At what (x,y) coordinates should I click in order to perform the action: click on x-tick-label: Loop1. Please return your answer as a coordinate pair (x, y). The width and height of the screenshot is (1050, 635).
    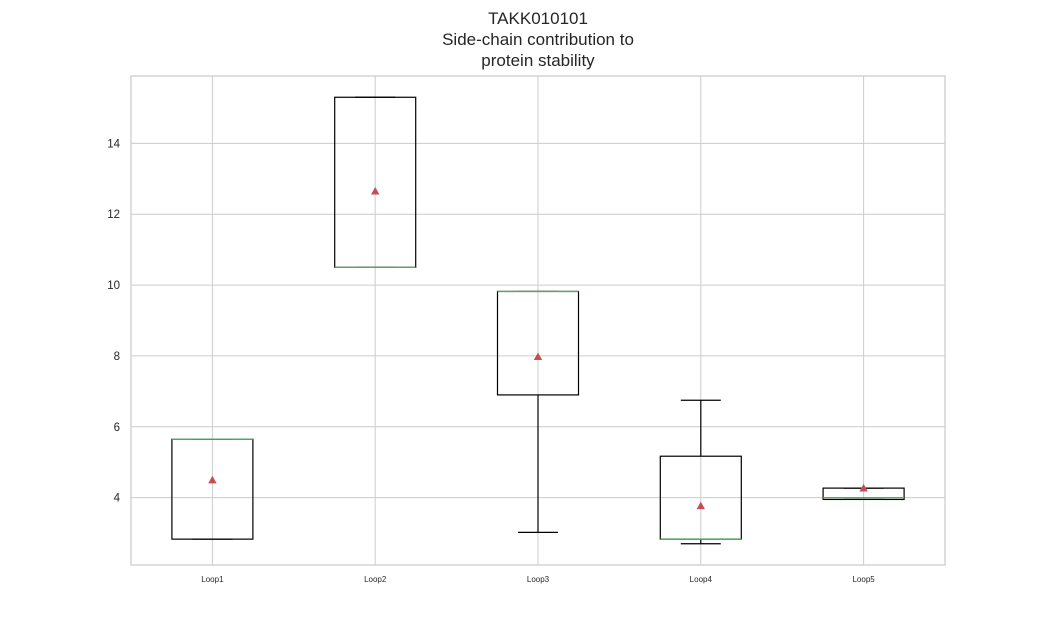
    Looking at the image, I should click on (212, 579).